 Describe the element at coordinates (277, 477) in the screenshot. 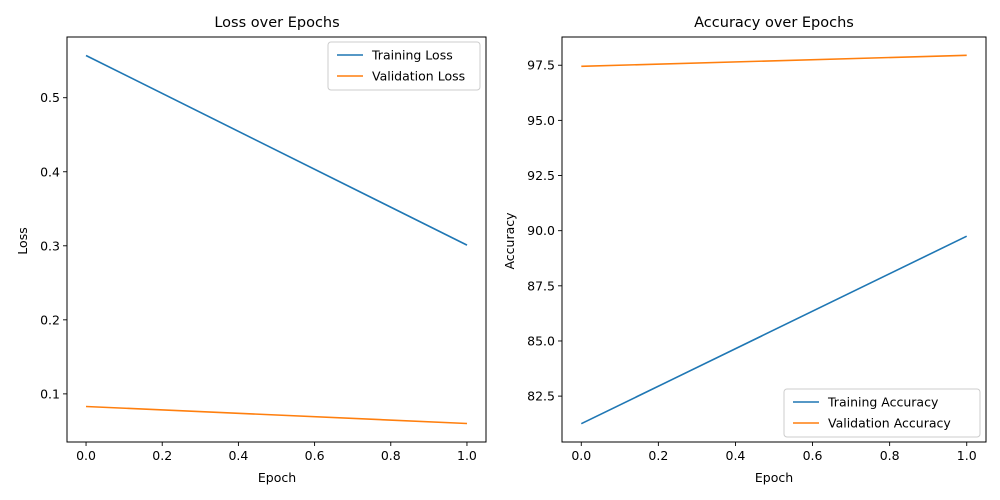

I see `loss-chart-xlabel: Epoch` at that location.